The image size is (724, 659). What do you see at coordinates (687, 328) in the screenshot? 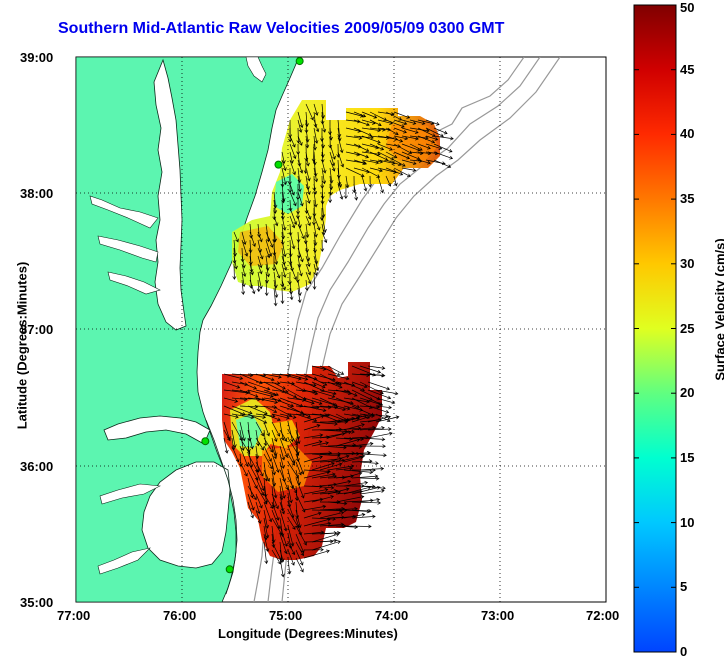
I see `colorbar-tick-label: 25` at bounding box center [687, 328].